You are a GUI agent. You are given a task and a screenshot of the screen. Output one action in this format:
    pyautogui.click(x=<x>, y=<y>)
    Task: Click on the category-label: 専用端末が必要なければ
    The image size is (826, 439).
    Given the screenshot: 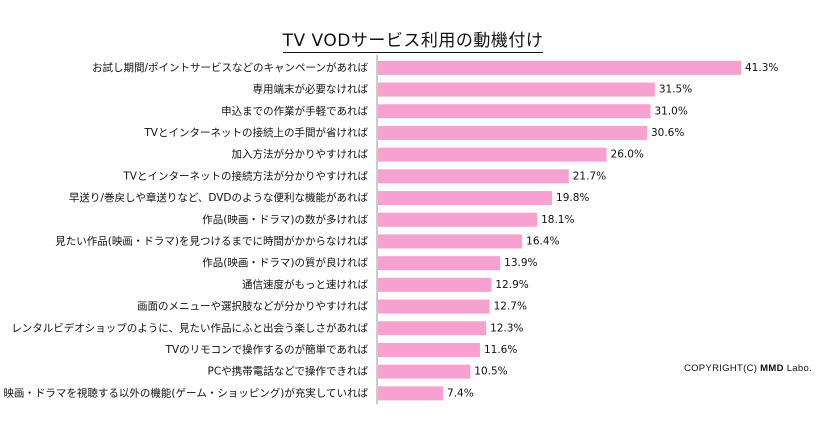 What is the action you would take?
    pyautogui.click(x=311, y=89)
    